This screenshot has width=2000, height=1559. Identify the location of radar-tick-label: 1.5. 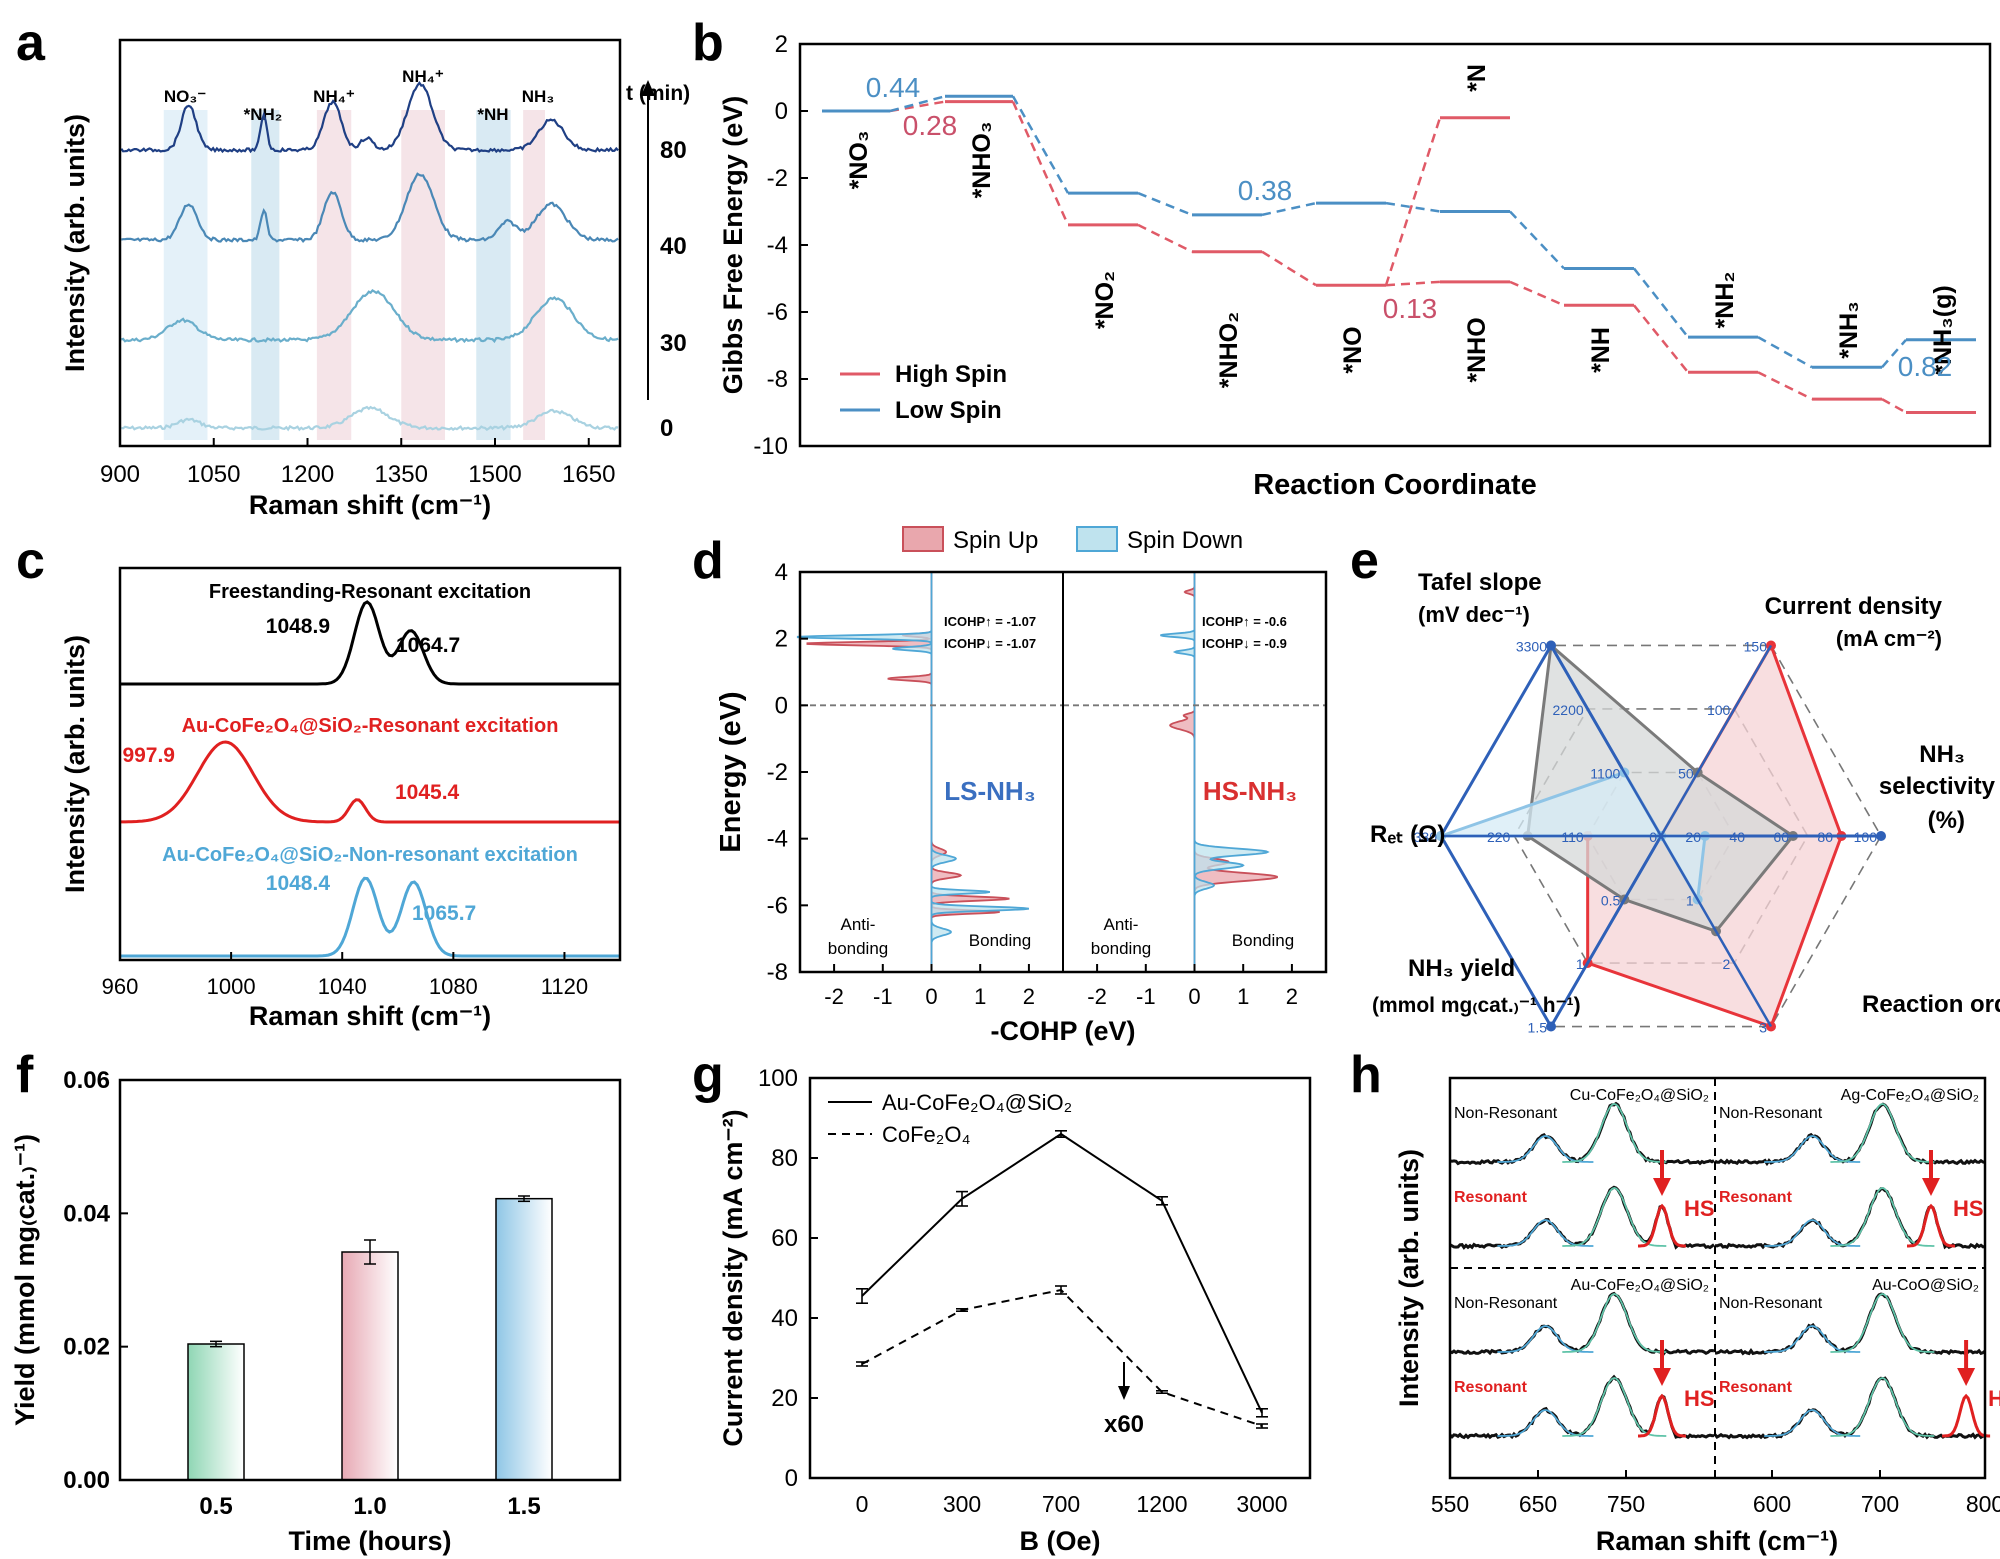
(1538, 1028).